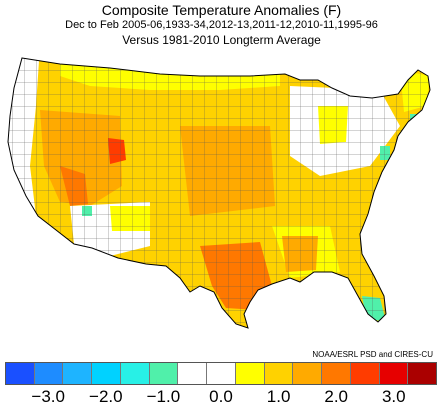 Image resolution: width=443 pixels, height=407 pixels. Describe the element at coordinates (336, 396) in the screenshot. I see `legend-tick-label: 2.0` at that location.